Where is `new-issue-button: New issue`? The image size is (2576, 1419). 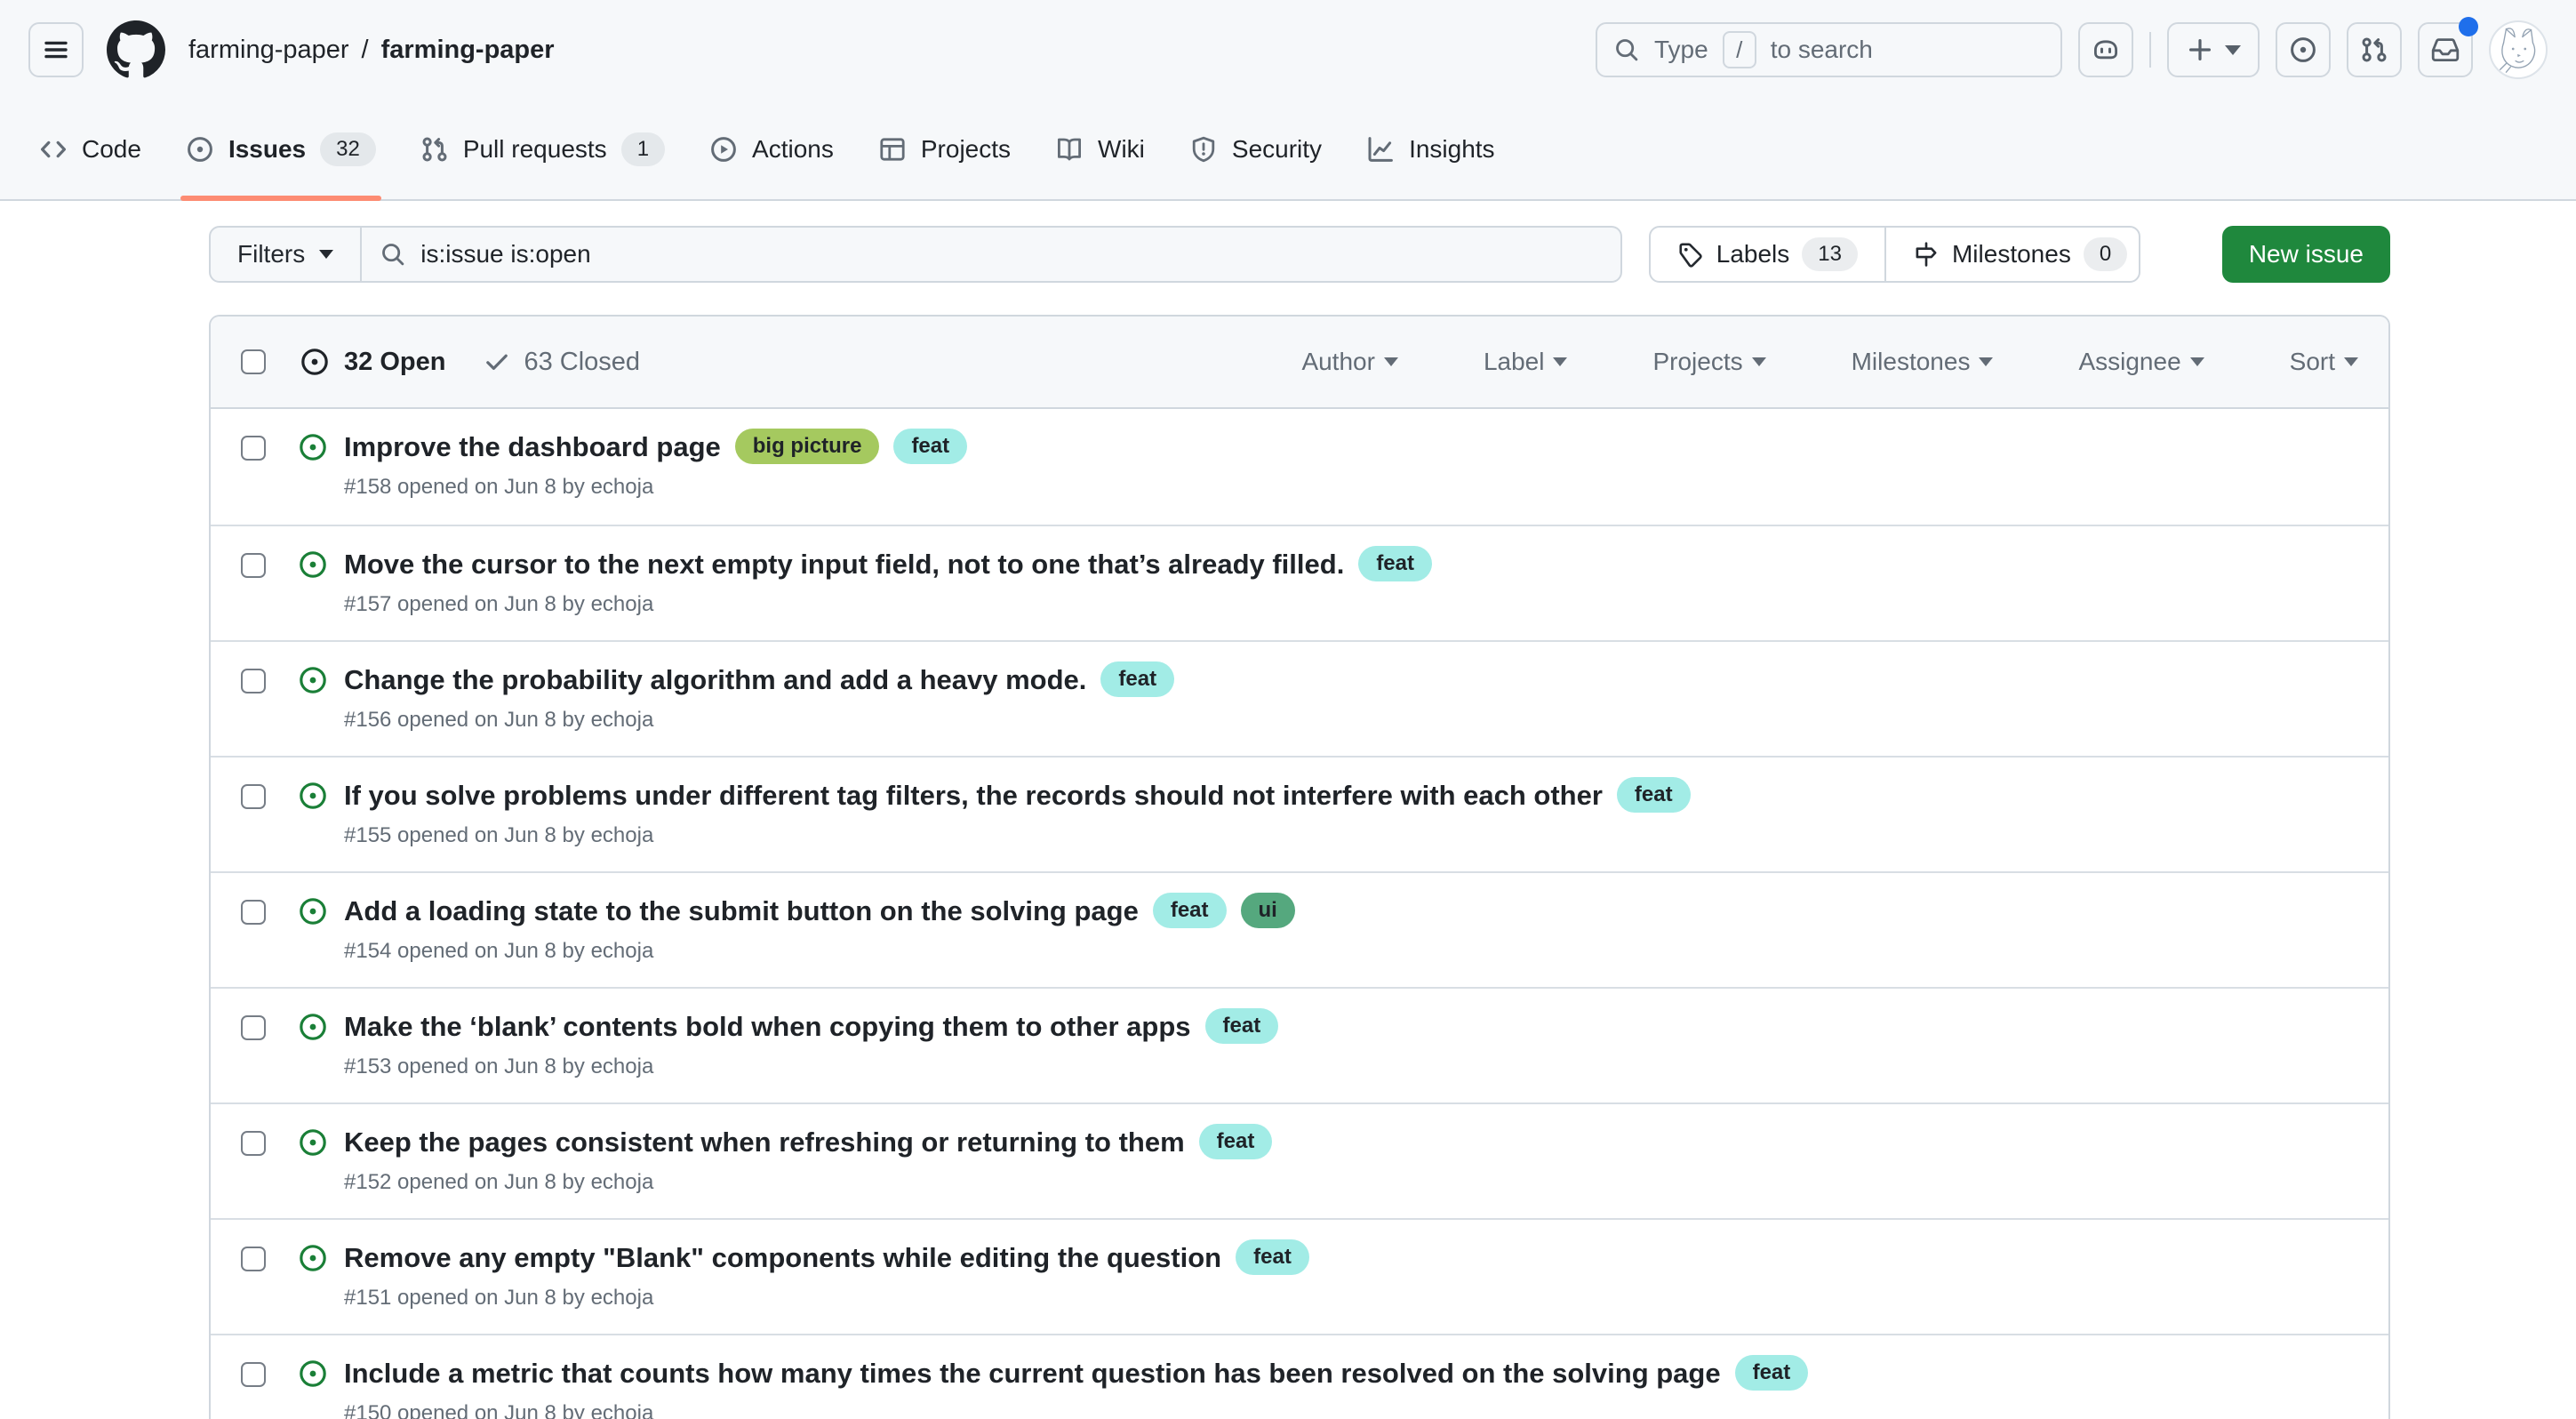 new-issue-button: New issue is located at coordinates (2305, 255).